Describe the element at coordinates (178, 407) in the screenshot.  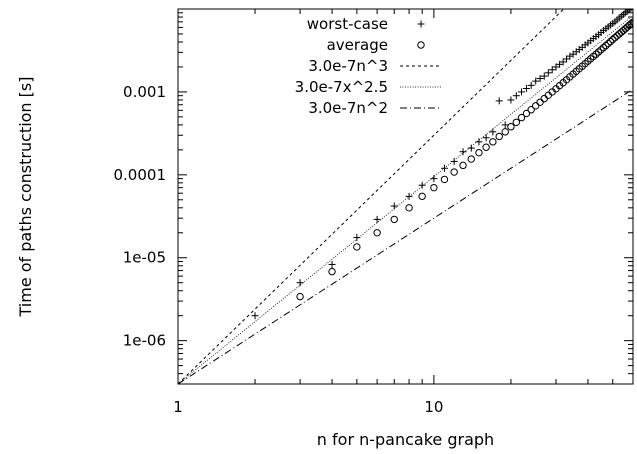
I see `x-tick-label: 1` at that location.